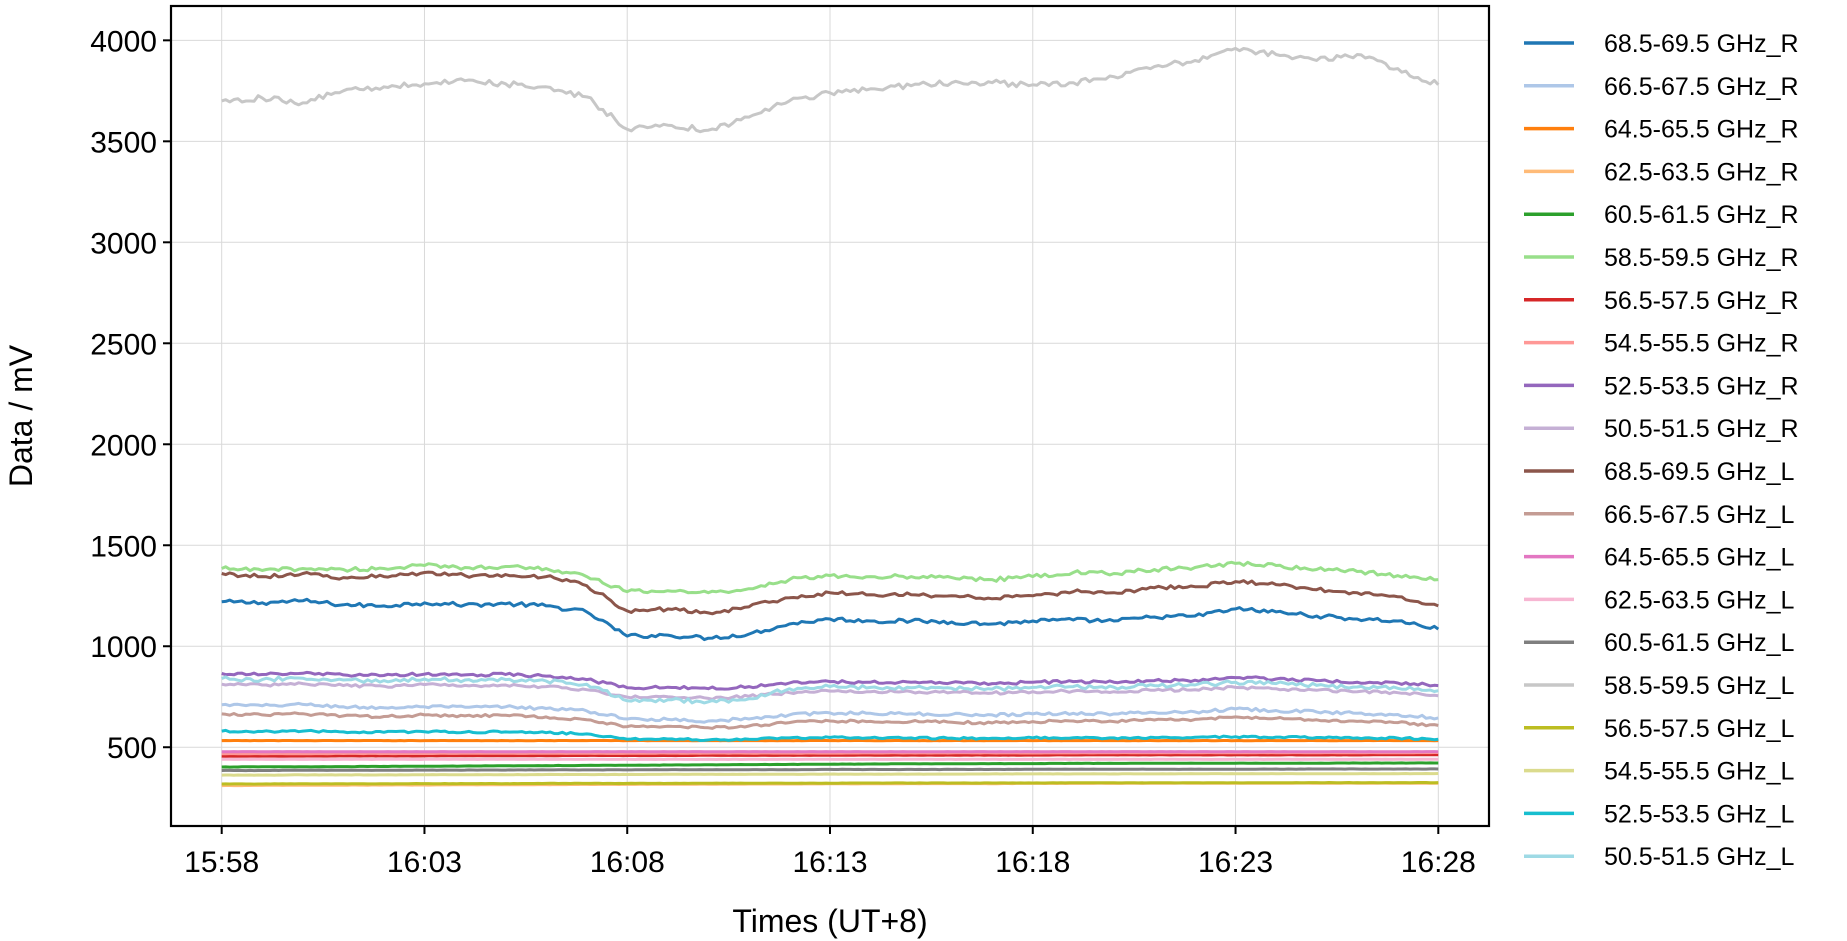 Image resolution: width=1847 pixels, height=941 pixels. What do you see at coordinates (123, 41) in the screenshot?
I see `y-tick-label: 4000` at bounding box center [123, 41].